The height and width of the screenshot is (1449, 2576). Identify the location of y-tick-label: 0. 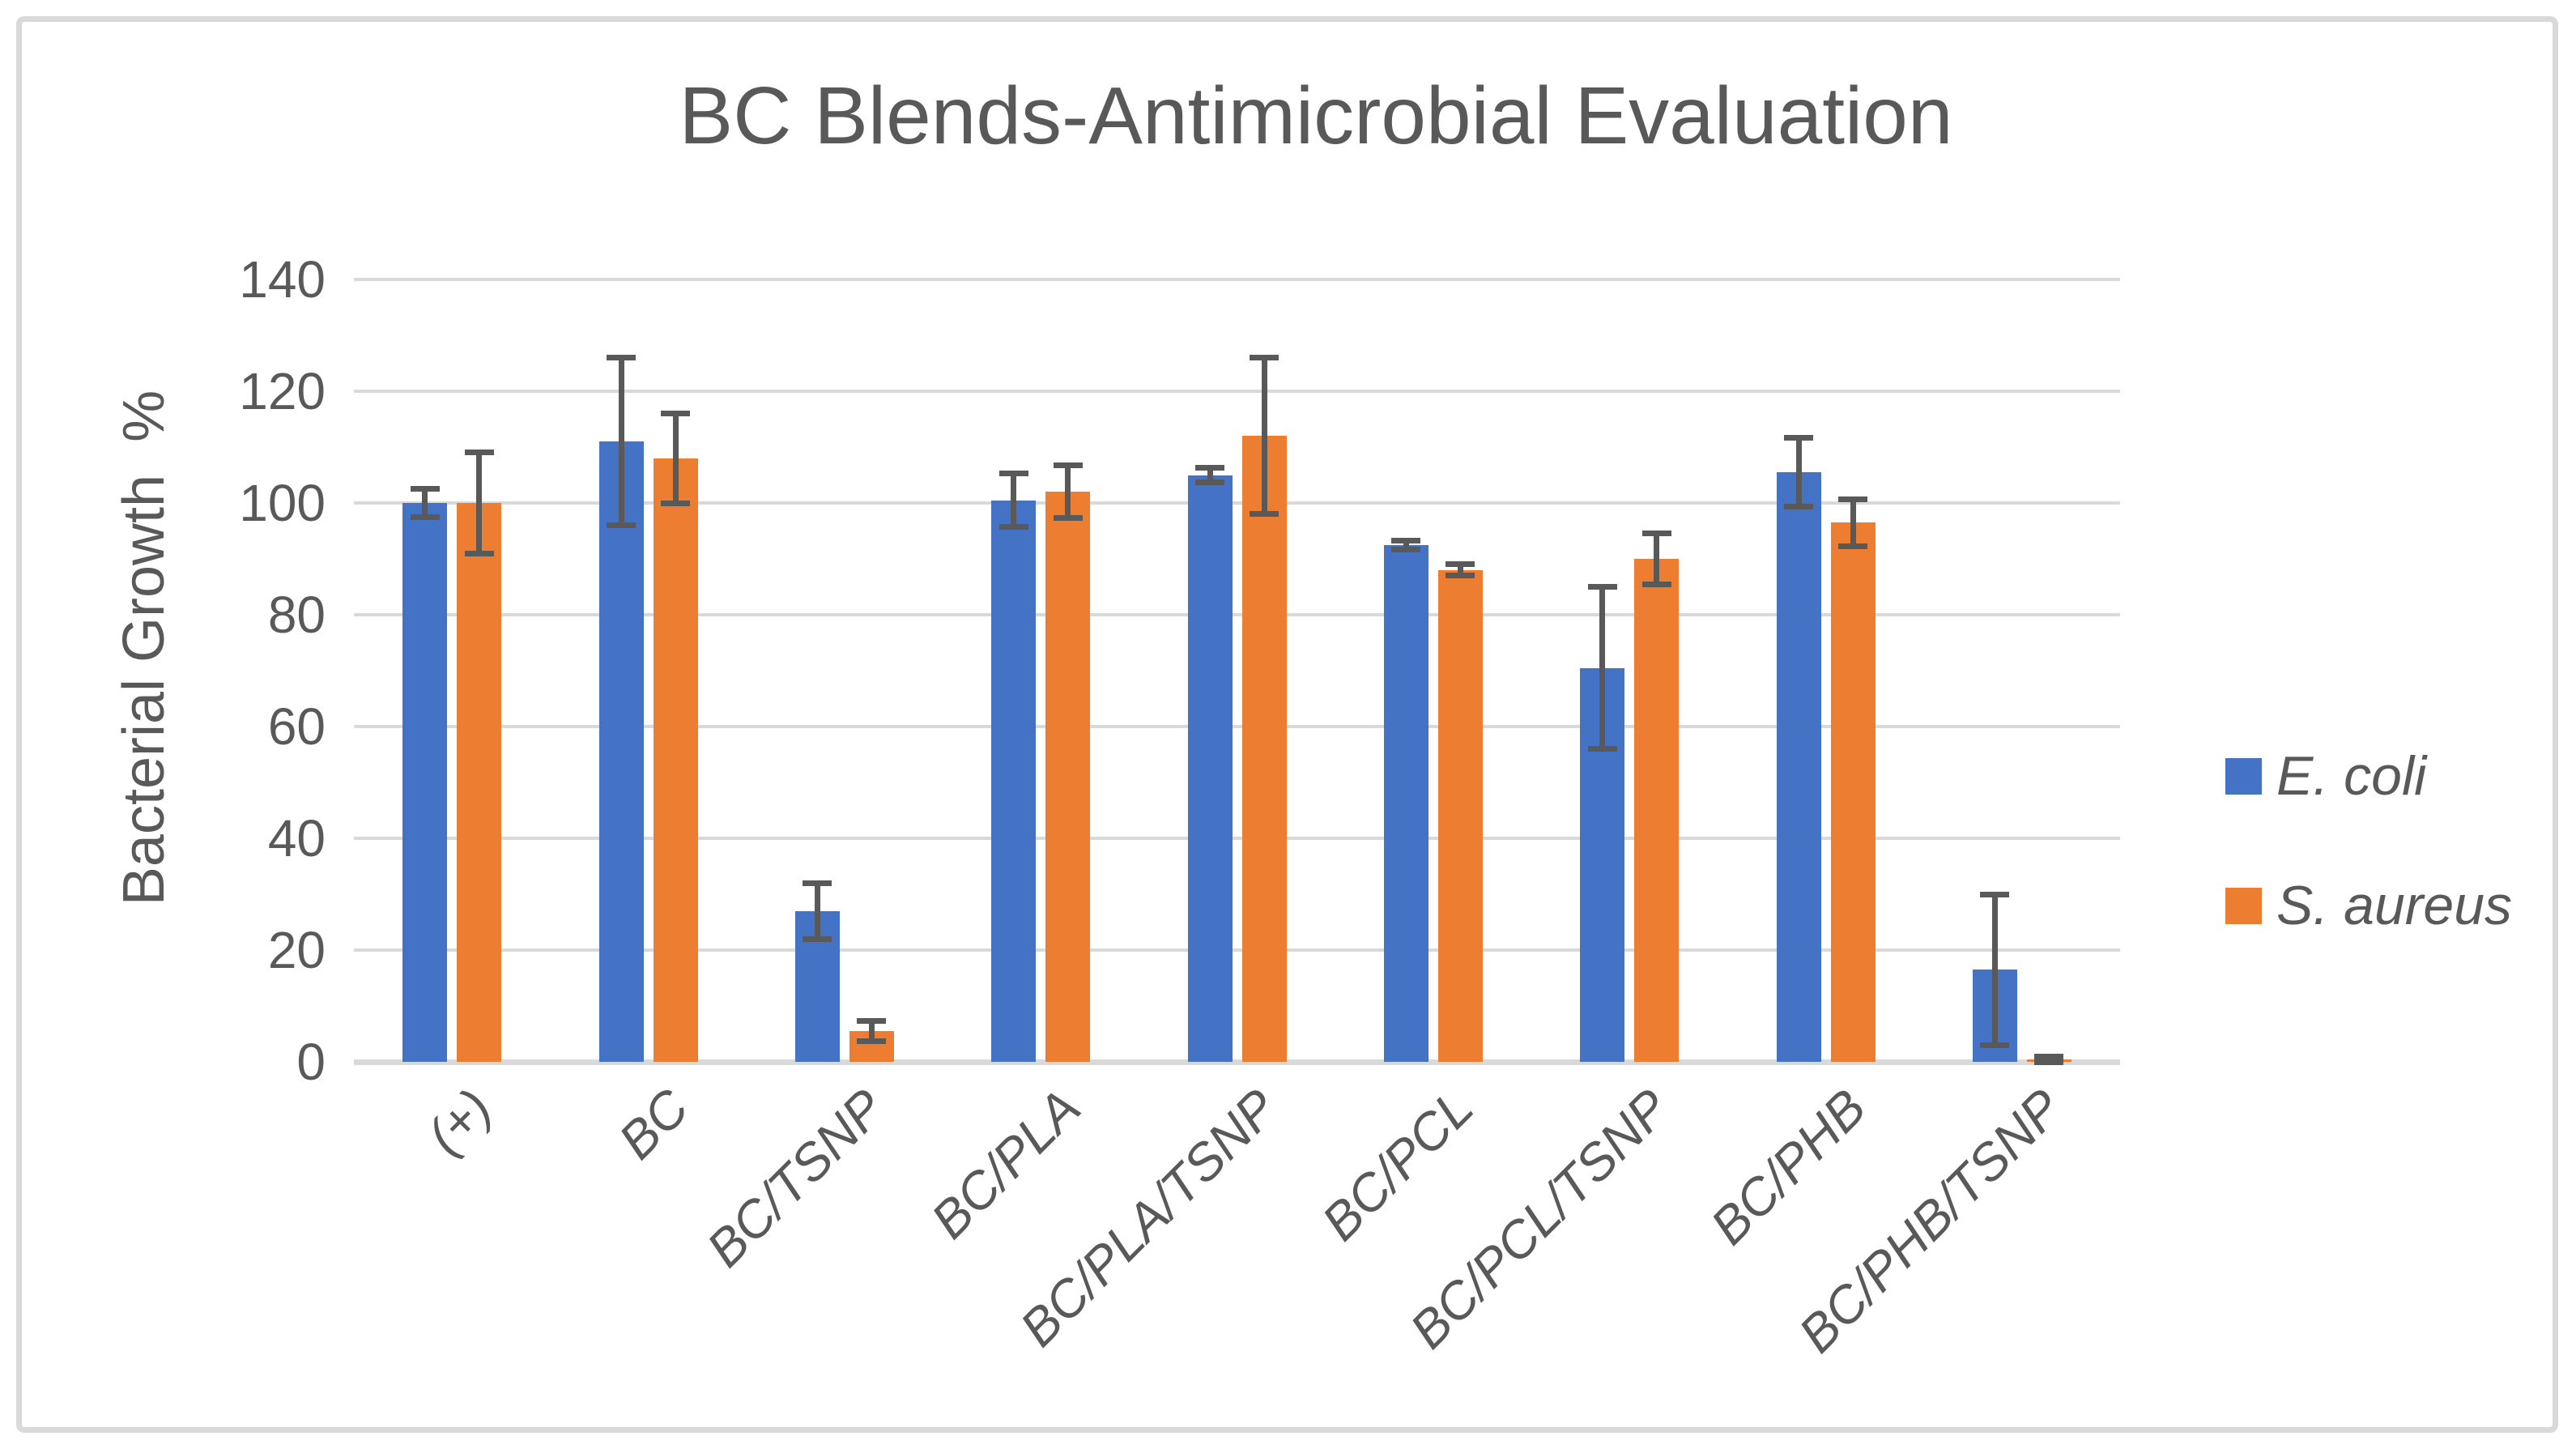
(311, 1062).